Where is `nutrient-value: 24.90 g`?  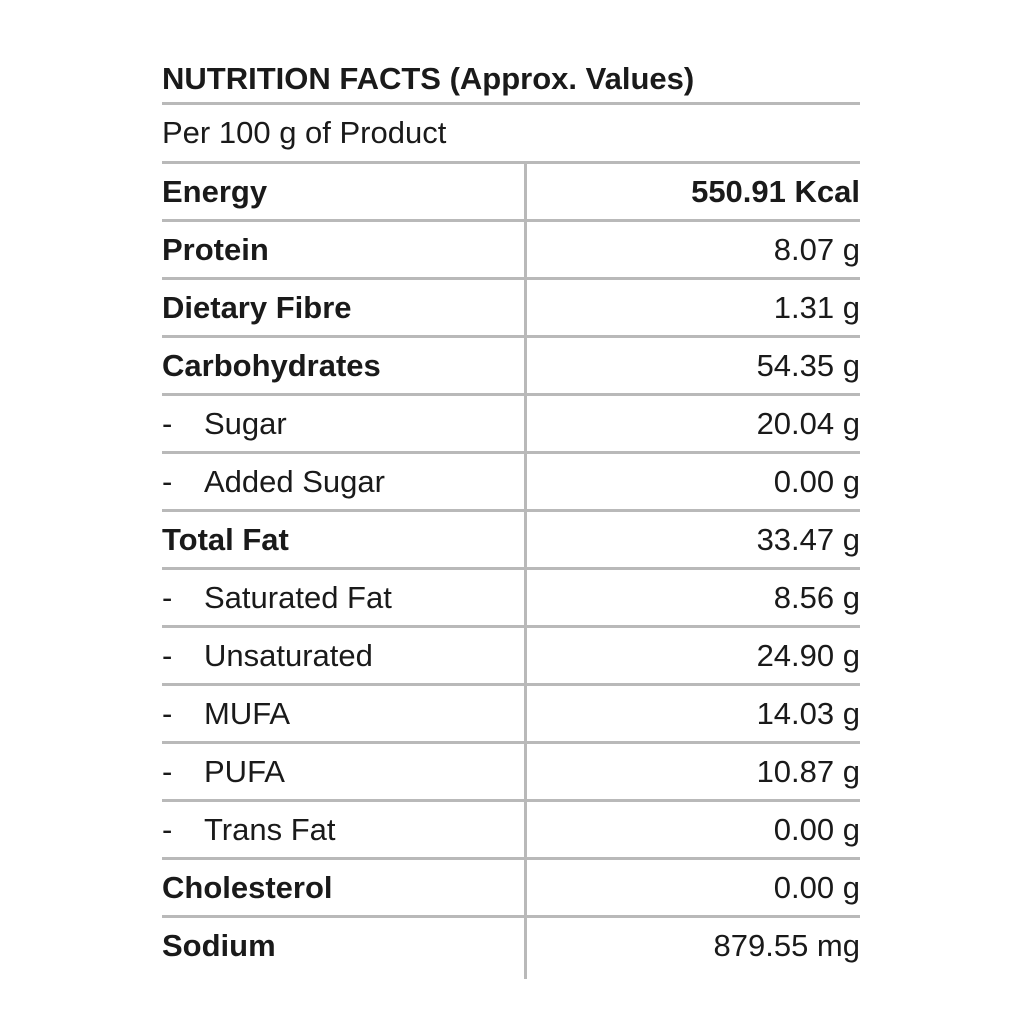 nutrient-value: 24.90 g is located at coordinates (808, 655).